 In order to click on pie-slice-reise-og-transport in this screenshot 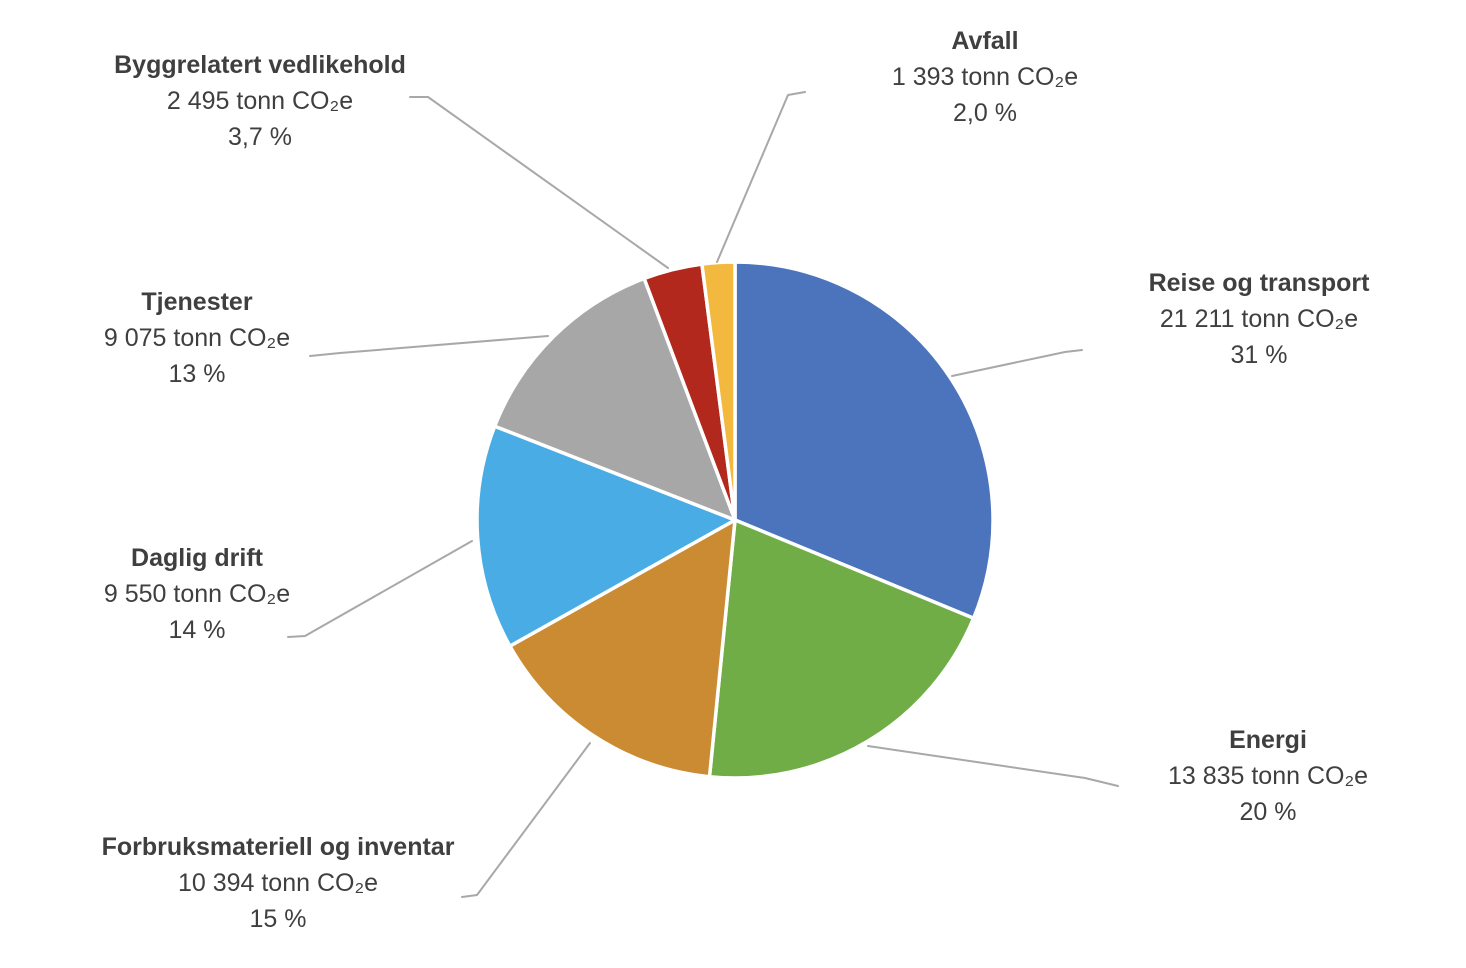, I will do `click(864, 440)`.